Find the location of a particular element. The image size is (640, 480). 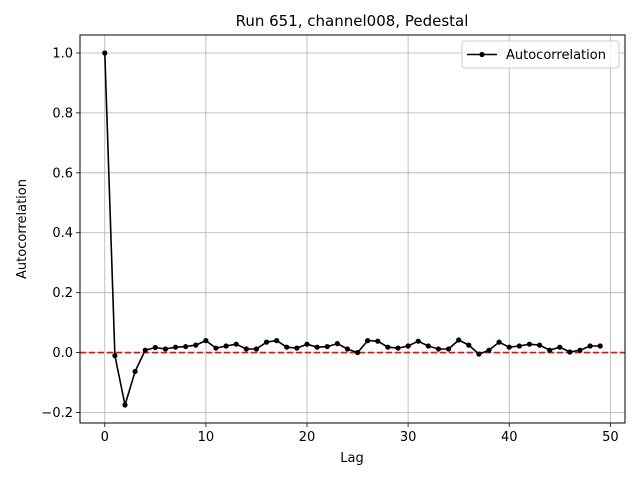

x-tick-label: 30 is located at coordinates (408, 437).